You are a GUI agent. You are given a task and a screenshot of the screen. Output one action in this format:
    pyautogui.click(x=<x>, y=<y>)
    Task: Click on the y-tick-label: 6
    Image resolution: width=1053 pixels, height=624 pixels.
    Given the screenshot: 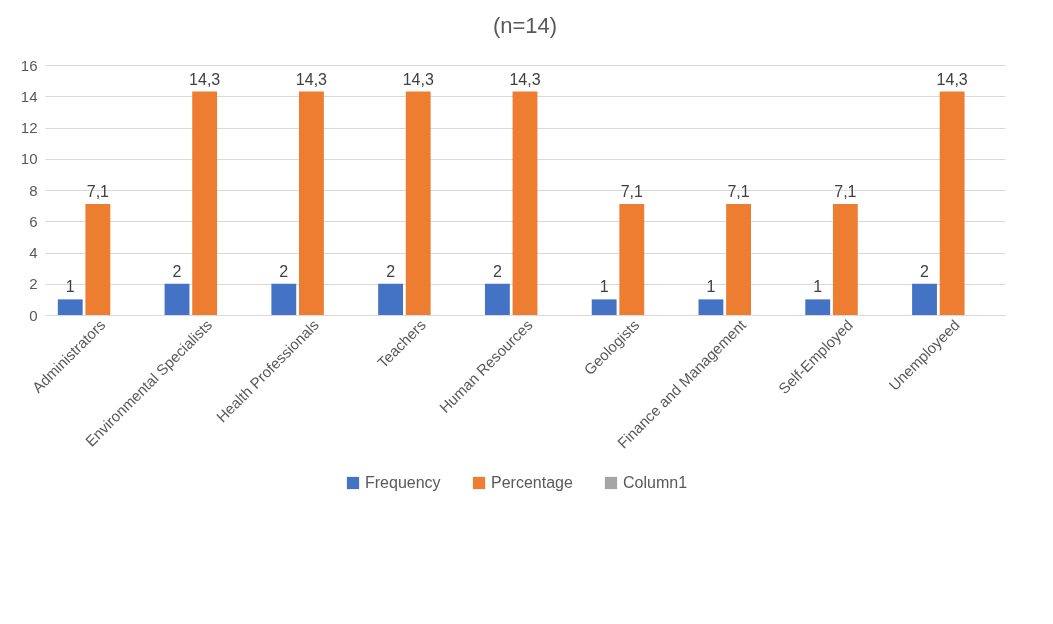 What is the action you would take?
    pyautogui.click(x=33, y=221)
    